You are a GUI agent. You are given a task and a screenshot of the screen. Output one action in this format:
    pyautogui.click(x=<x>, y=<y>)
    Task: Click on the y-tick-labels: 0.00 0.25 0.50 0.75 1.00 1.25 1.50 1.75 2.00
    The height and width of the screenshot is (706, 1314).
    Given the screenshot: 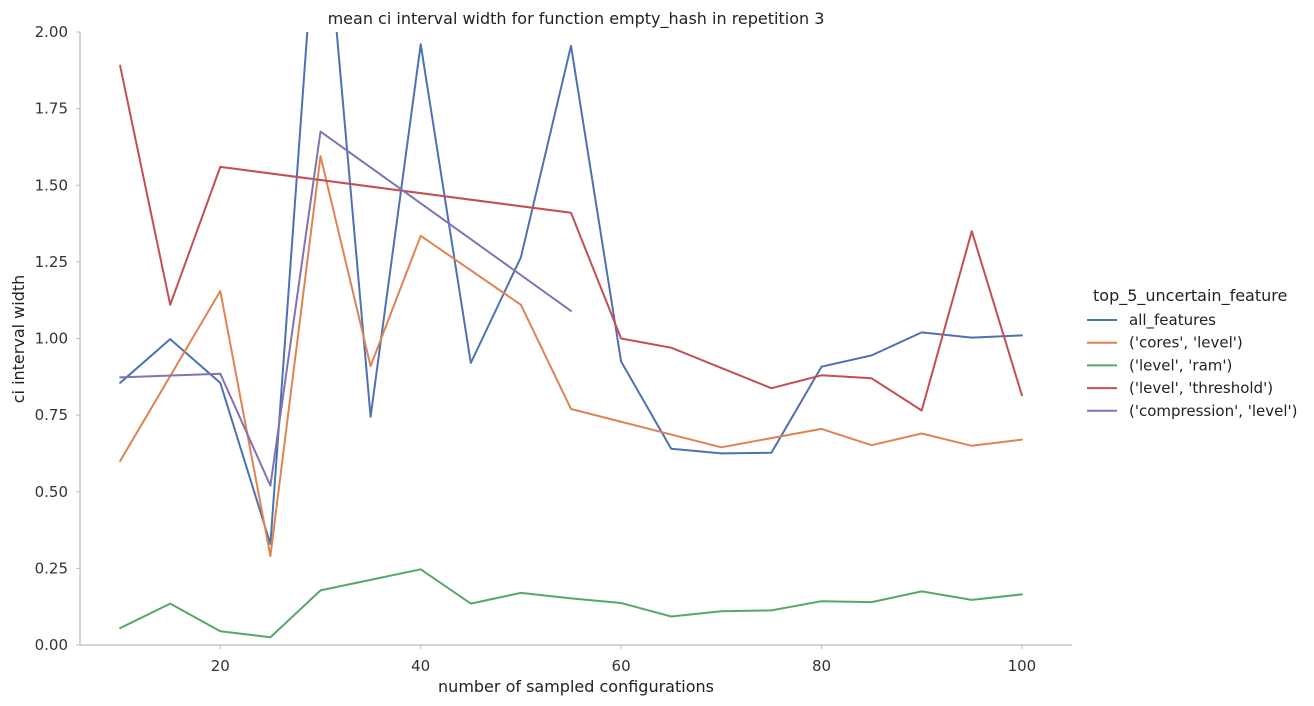 What is the action you would take?
    pyautogui.click(x=57, y=338)
    